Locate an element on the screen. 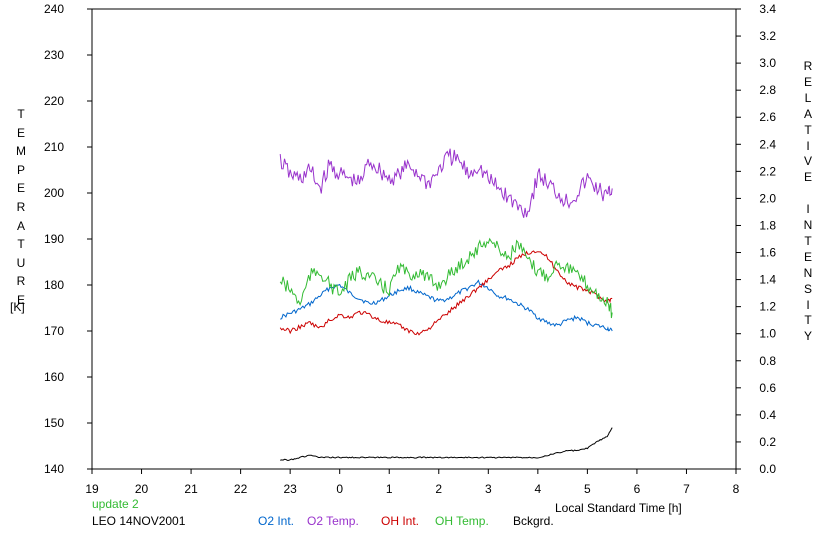  x-axis-ticks: 19 20 21 22 23 0 1 2 3 4 5 6 7 8 is located at coordinates (412, 482).